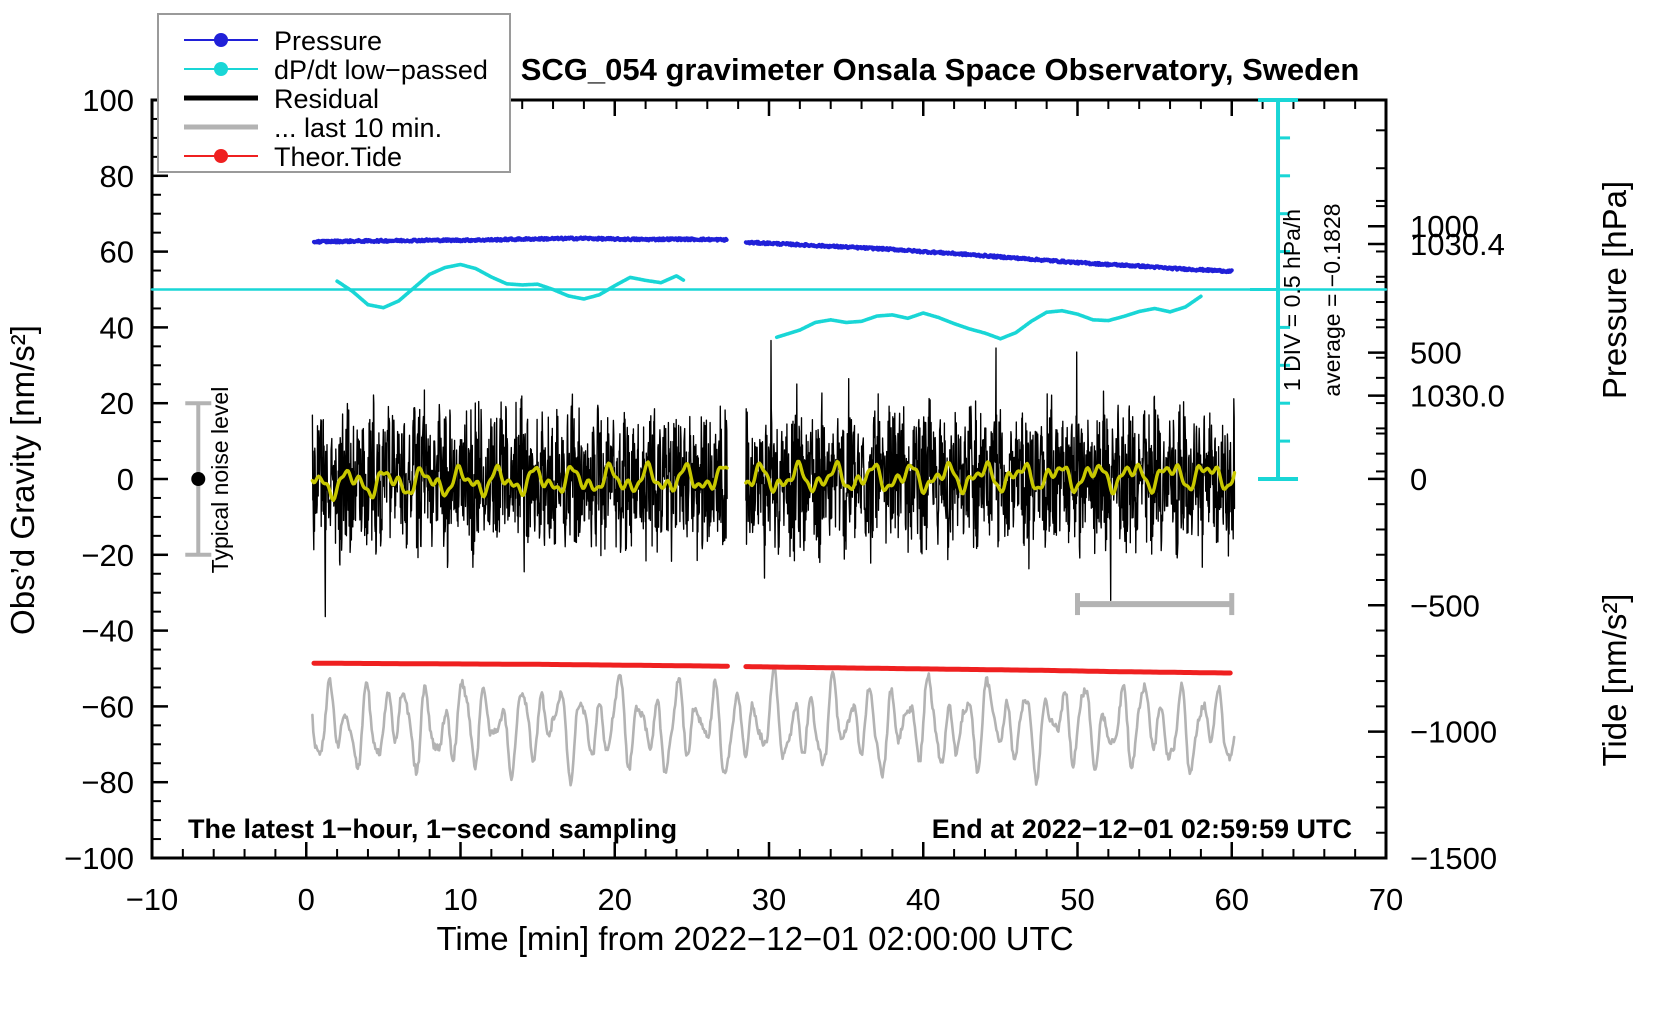 This screenshot has height=1020, width=1660. I want to click on dpdt-division-label: 1 DIV = 0.5 hPa/h, so click(1292, 300).